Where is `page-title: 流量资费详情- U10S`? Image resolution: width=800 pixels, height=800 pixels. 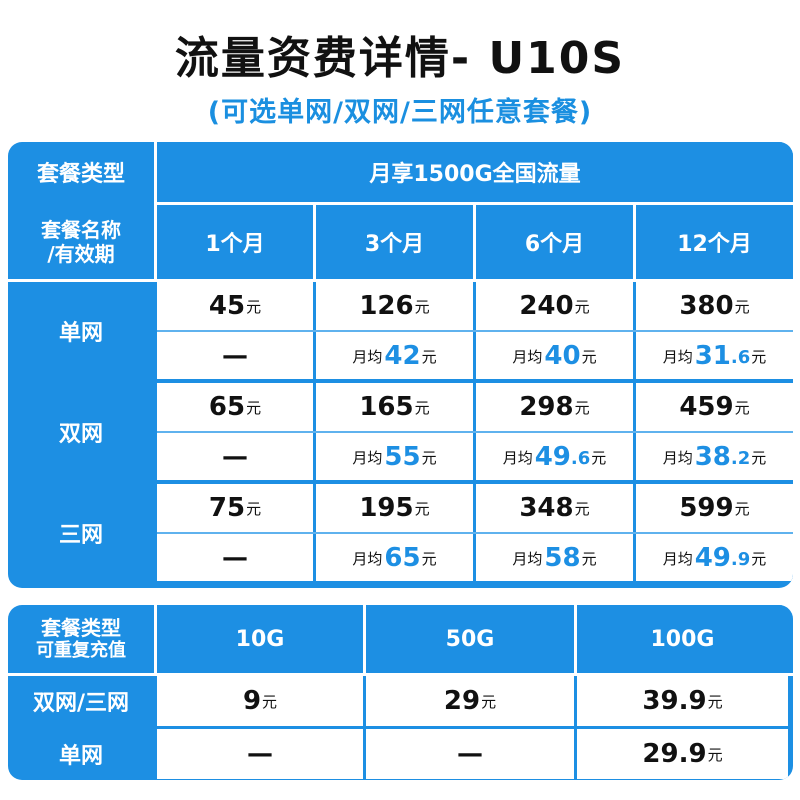
page-title: 流量资费详情- U10S is located at coordinates (400, 58).